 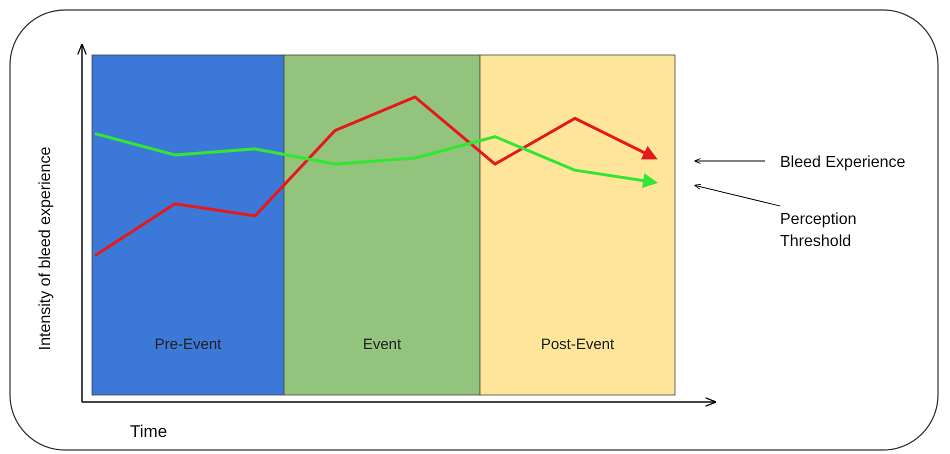 What do you see at coordinates (45, 248) in the screenshot?
I see `y-axis-title: Intensity of bleed experience` at bounding box center [45, 248].